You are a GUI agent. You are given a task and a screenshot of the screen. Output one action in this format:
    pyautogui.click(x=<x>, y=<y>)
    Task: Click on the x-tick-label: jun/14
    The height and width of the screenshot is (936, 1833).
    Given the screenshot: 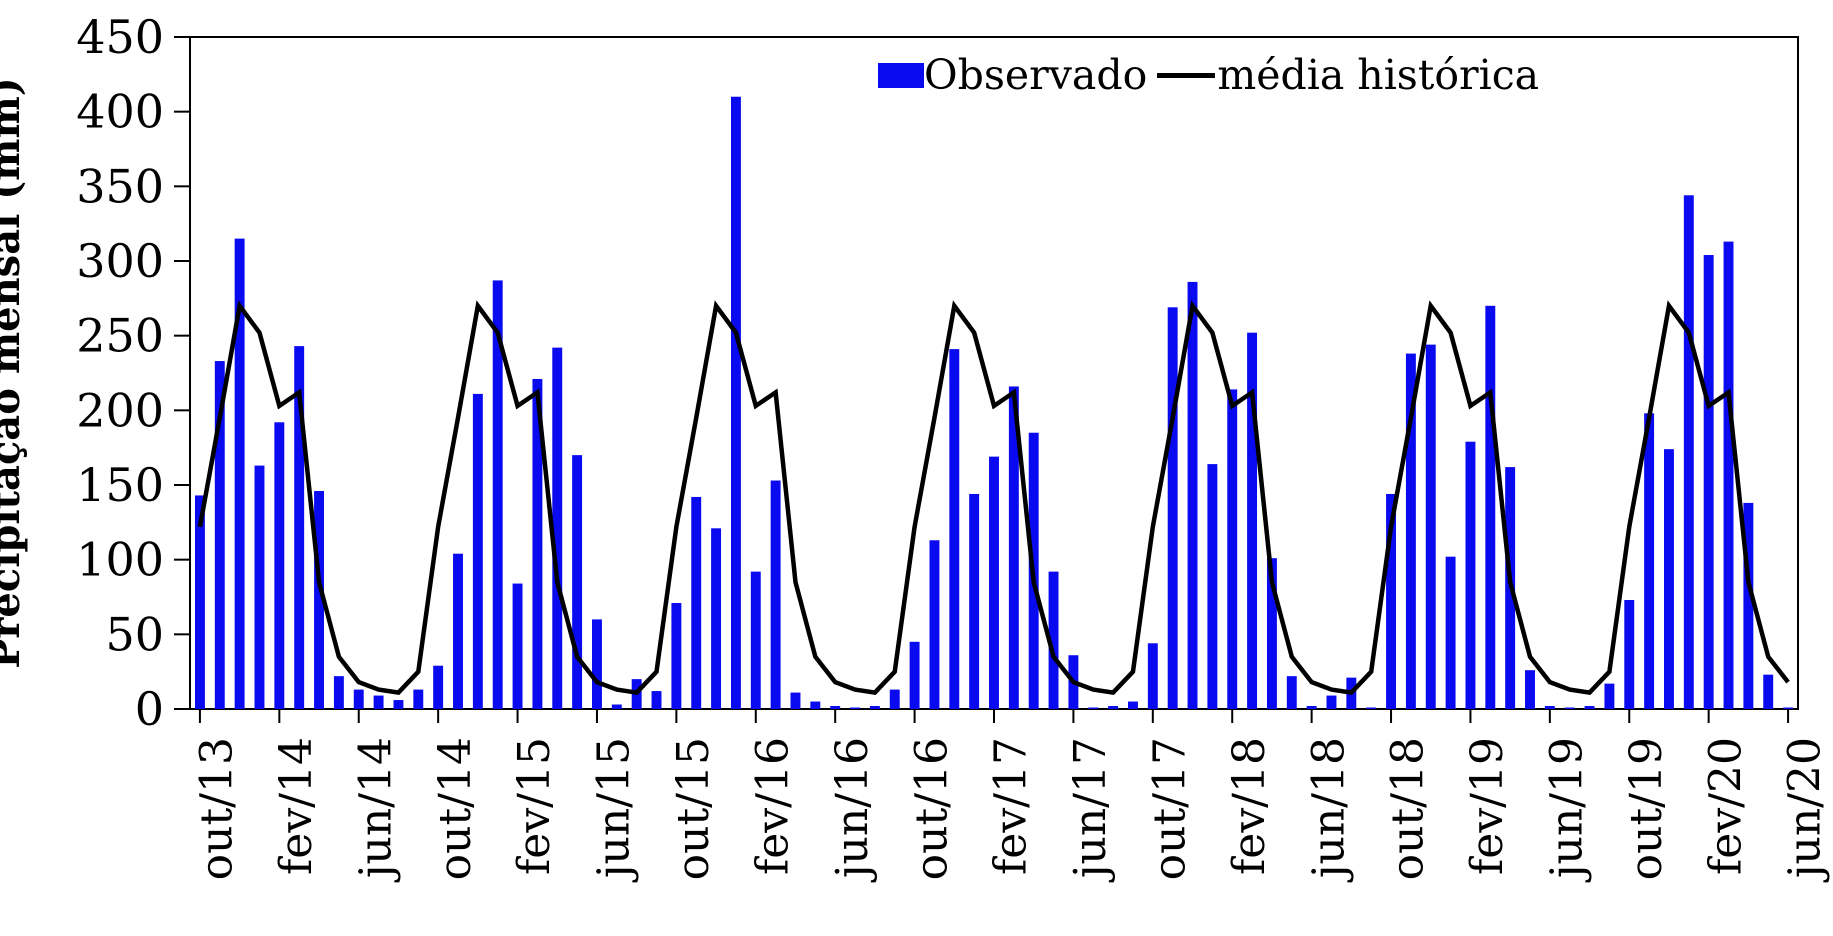 What is the action you would take?
    pyautogui.click(x=375, y=810)
    